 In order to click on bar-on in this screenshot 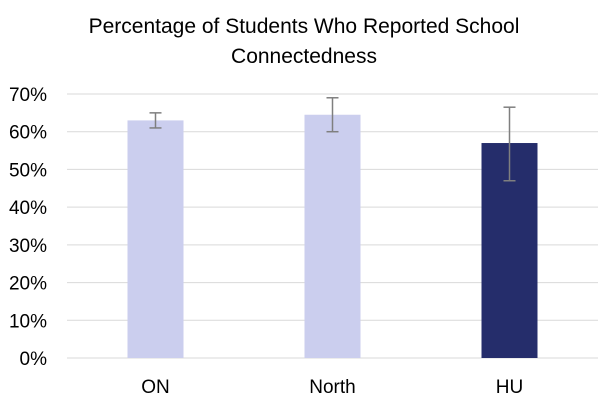, I will do `click(155, 239)`.